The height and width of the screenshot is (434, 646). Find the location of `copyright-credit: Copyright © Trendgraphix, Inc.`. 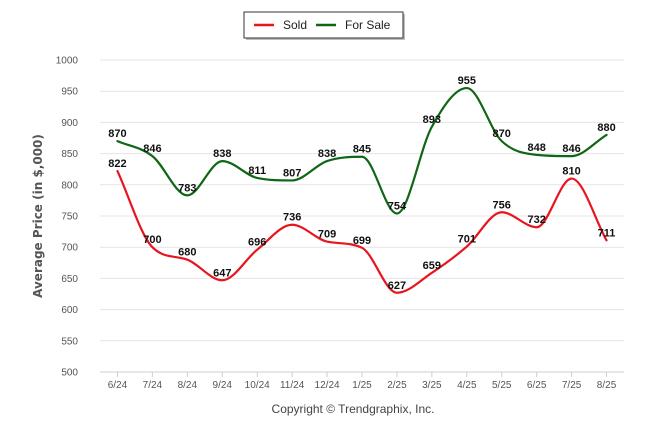

copyright-credit: Copyright © Trendgraphix, Inc. is located at coordinates (353, 409).